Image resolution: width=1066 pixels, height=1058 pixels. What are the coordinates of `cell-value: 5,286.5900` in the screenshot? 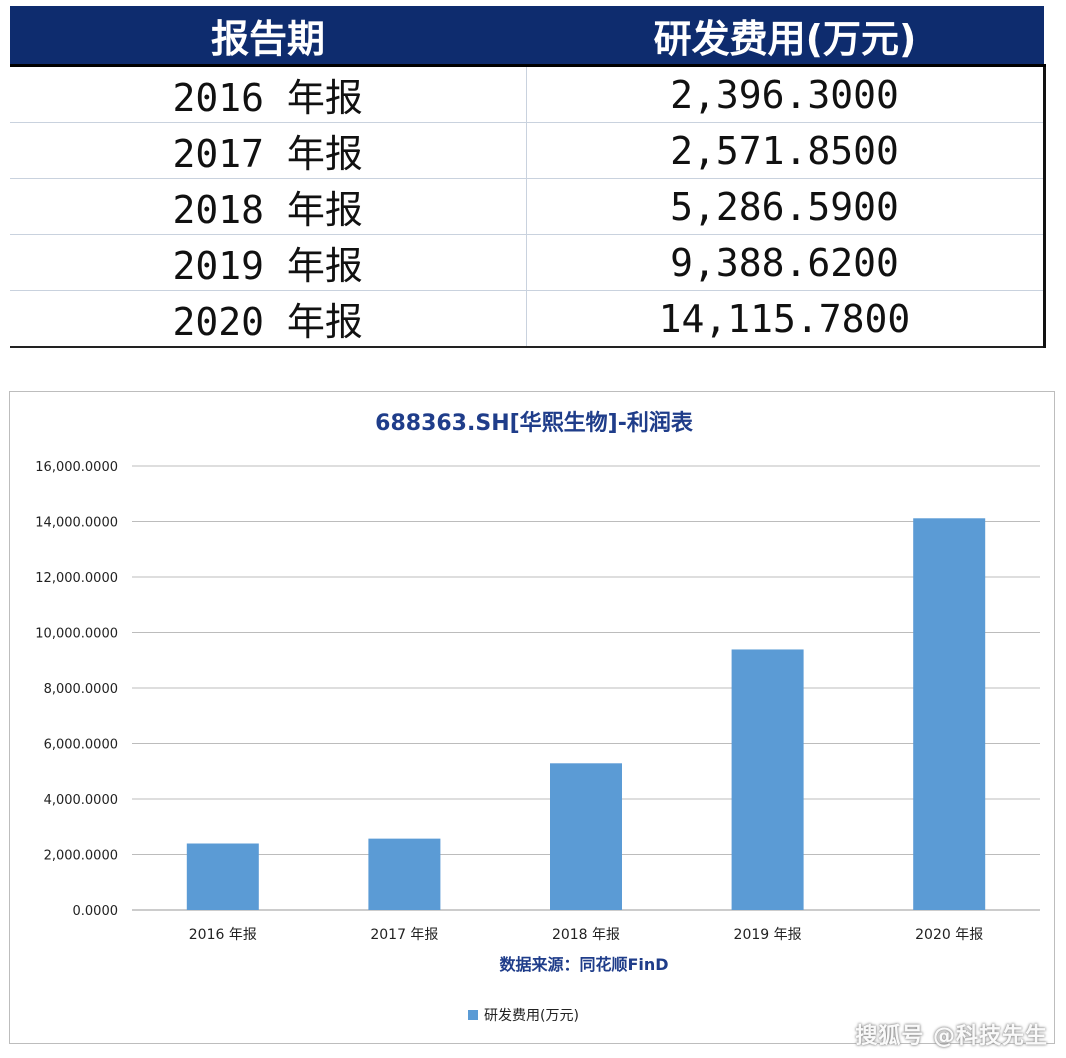 It's located at (786, 206).